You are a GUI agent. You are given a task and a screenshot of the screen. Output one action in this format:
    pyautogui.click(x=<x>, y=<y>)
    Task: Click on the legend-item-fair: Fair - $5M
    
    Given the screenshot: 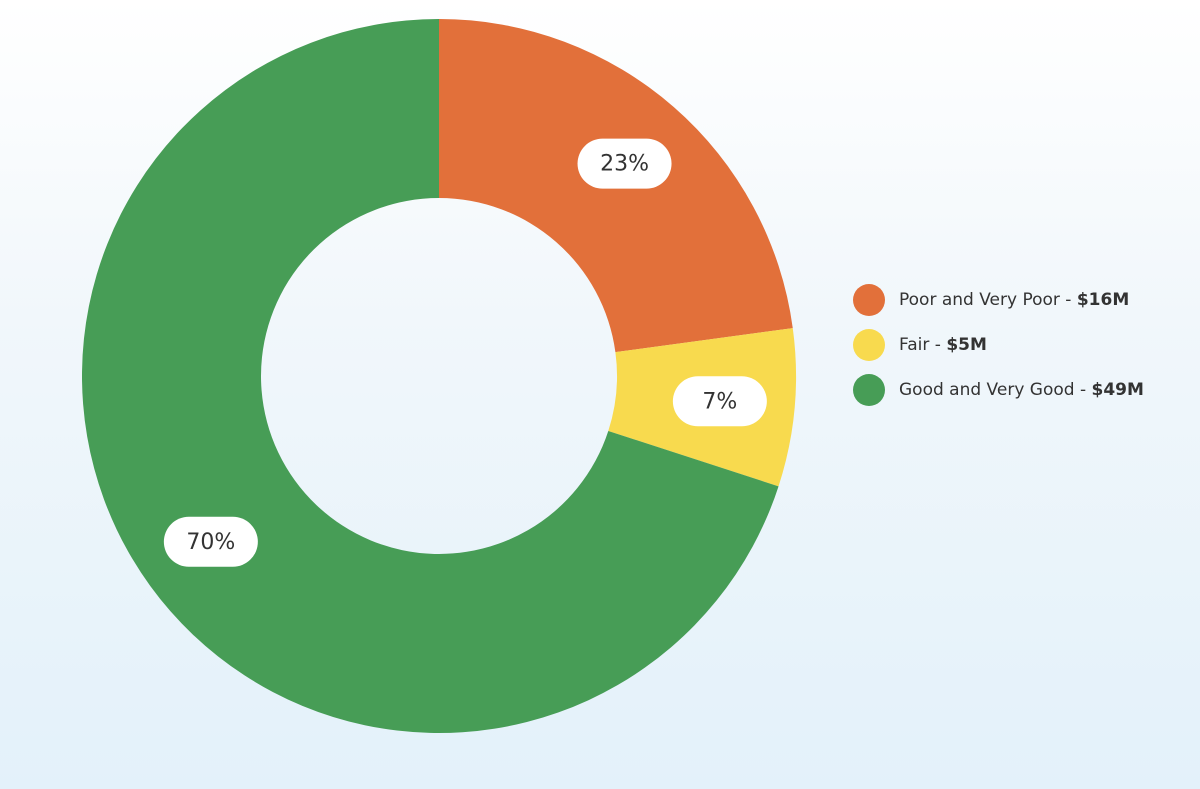 What is the action you would take?
    pyautogui.click(x=998, y=345)
    